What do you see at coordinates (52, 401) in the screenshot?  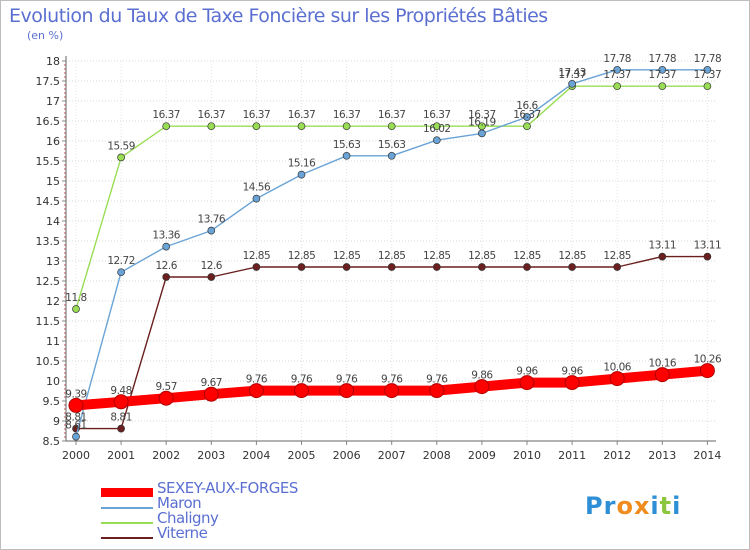 I see `y-tick-label: 9.5` at bounding box center [52, 401].